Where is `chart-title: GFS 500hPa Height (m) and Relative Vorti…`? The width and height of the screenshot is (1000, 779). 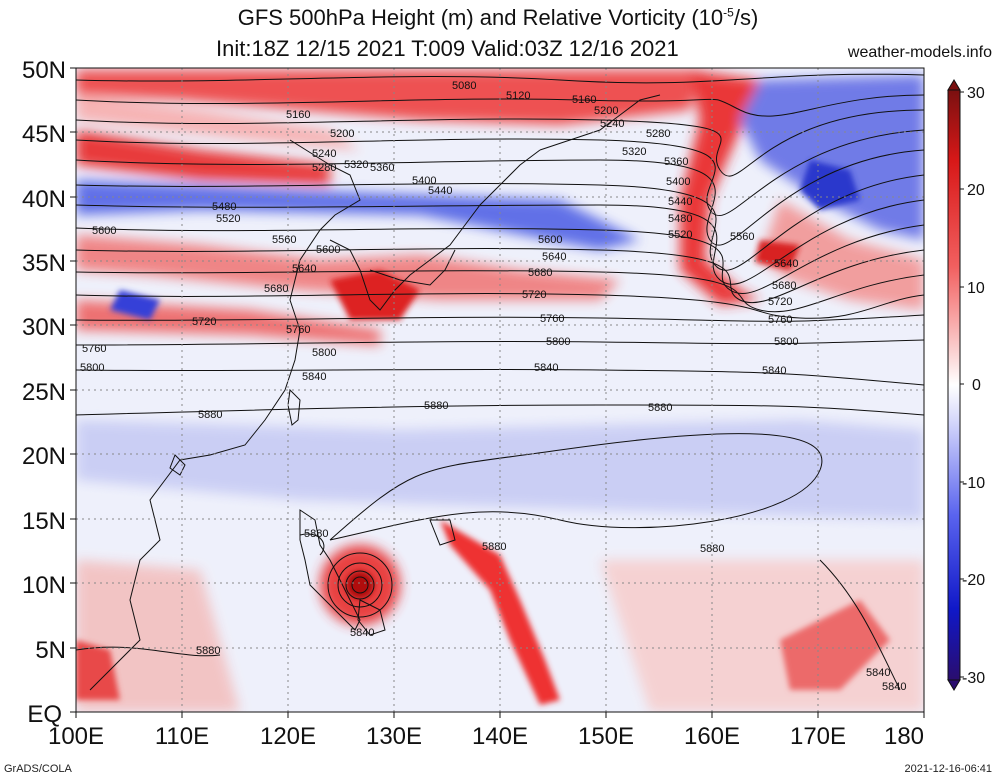 chart-title: GFS 500hPa Height (m) and Relative Vorti… is located at coordinates (499, 18).